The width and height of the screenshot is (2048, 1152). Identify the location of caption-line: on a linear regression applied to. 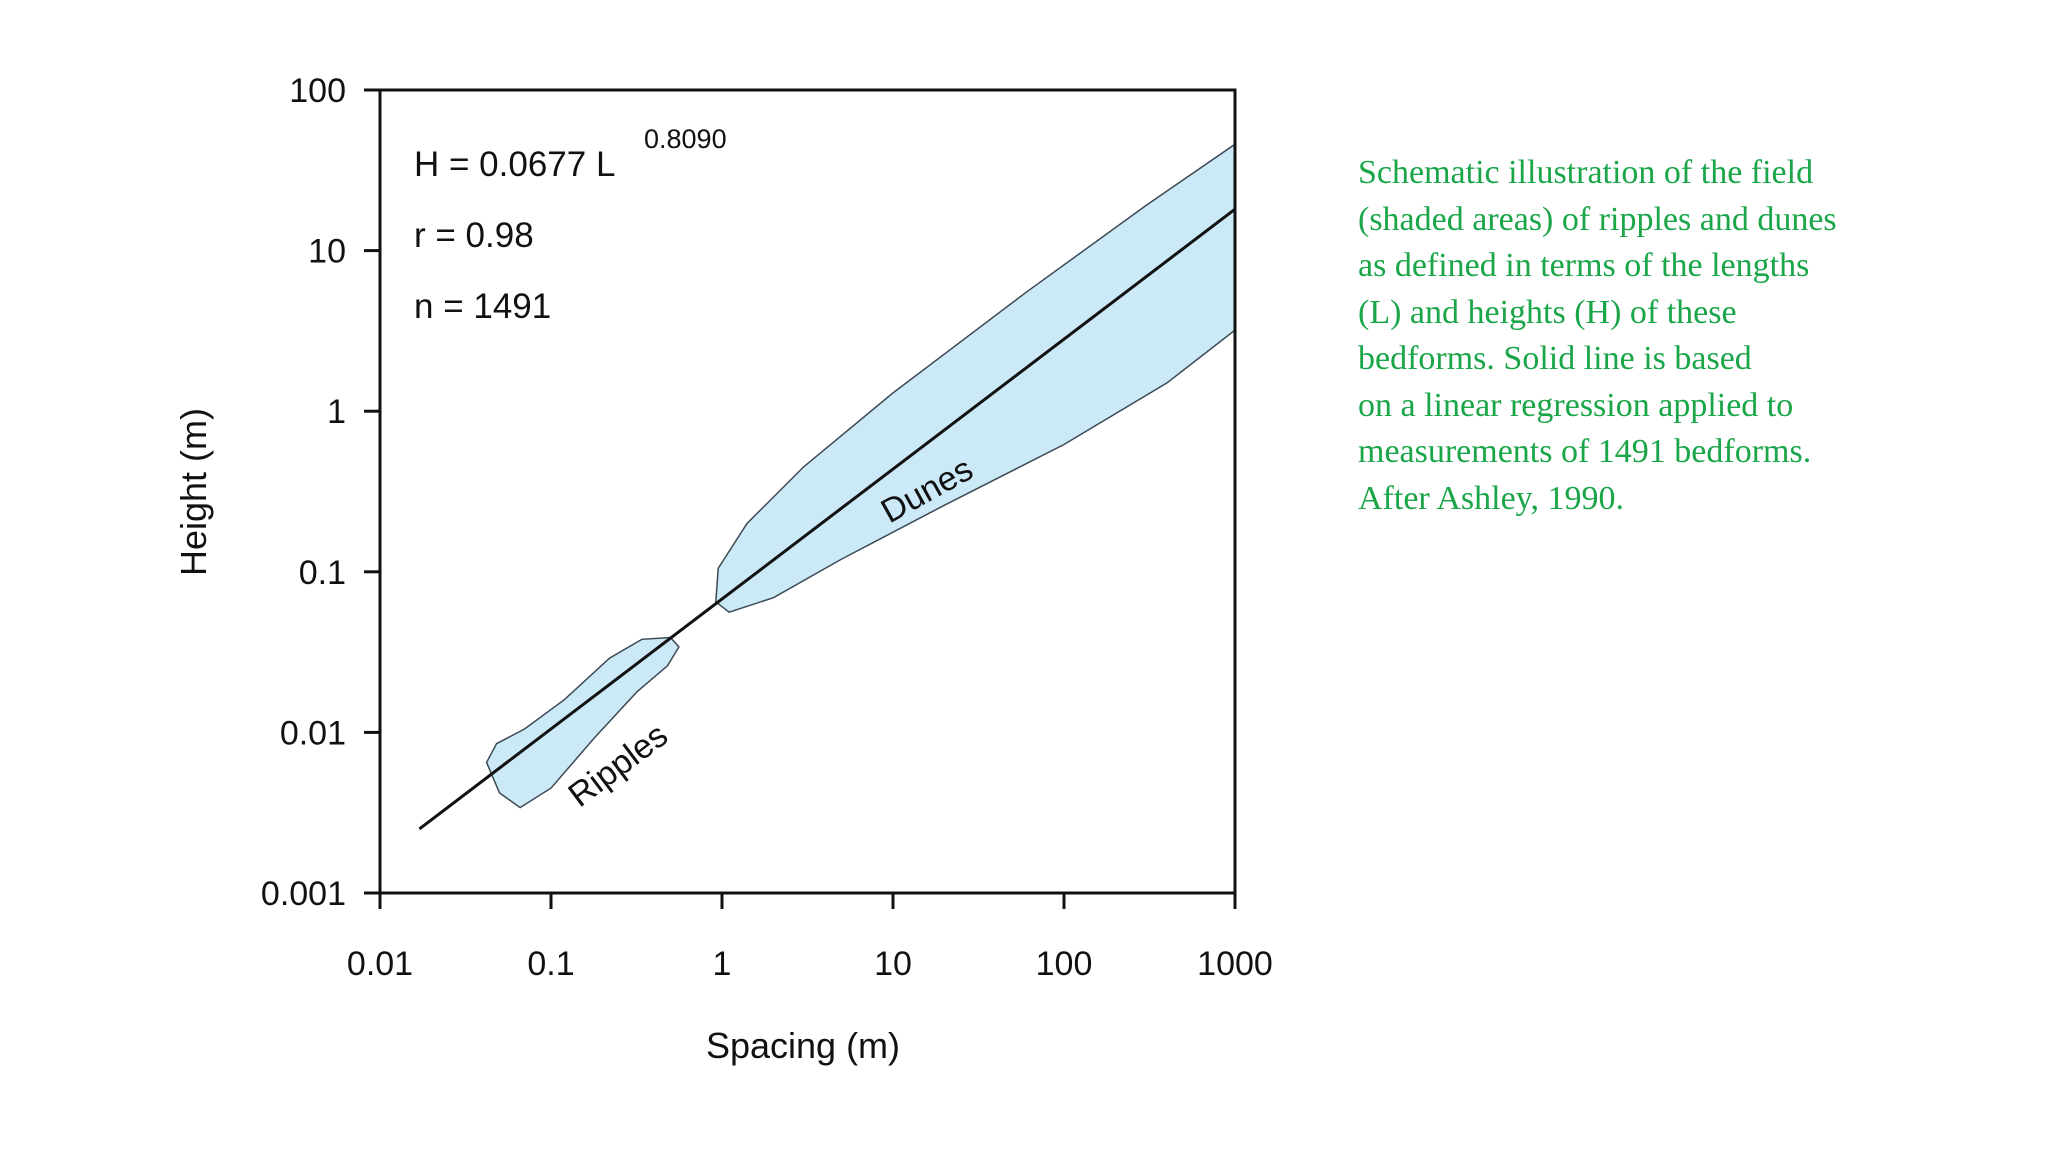
(1576, 405).